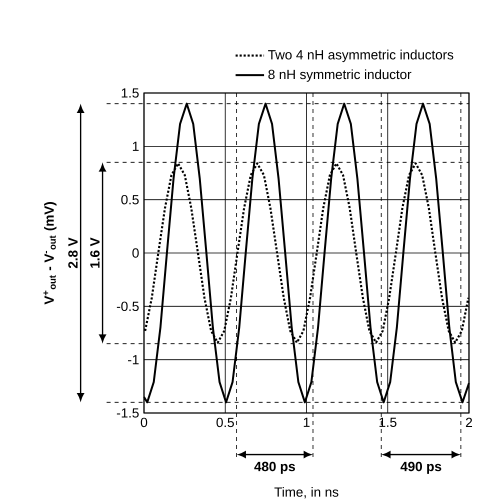 The image size is (482, 504). What do you see at coordinates (130, 93) in the screenshot?
I see `y-tick-label: 1.5` at bounding box center [130, 93].